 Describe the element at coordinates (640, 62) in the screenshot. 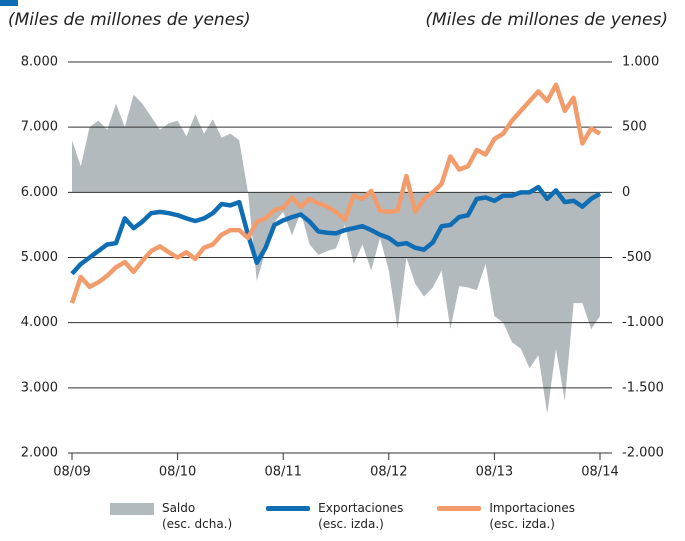

I see `y2-tick-label: 1.000` at that location.